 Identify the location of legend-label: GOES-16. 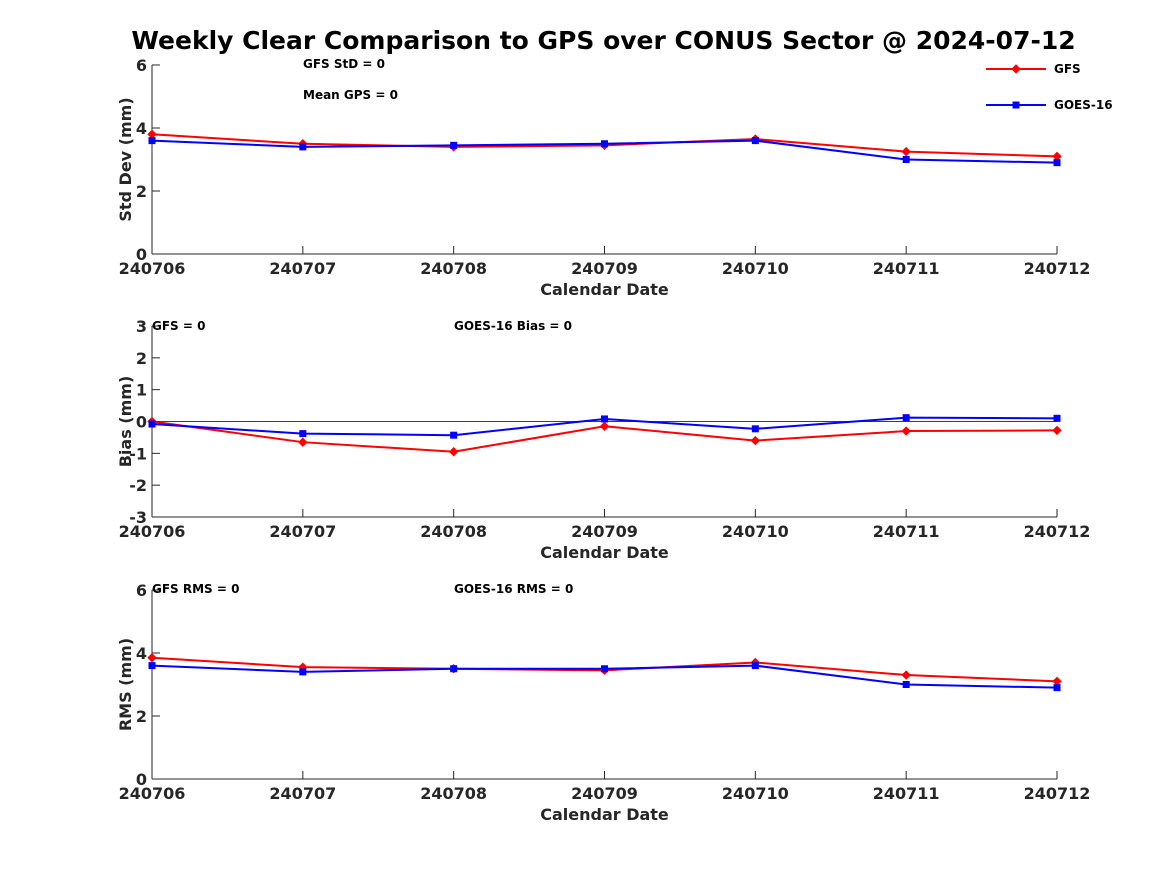
(1083, 105).